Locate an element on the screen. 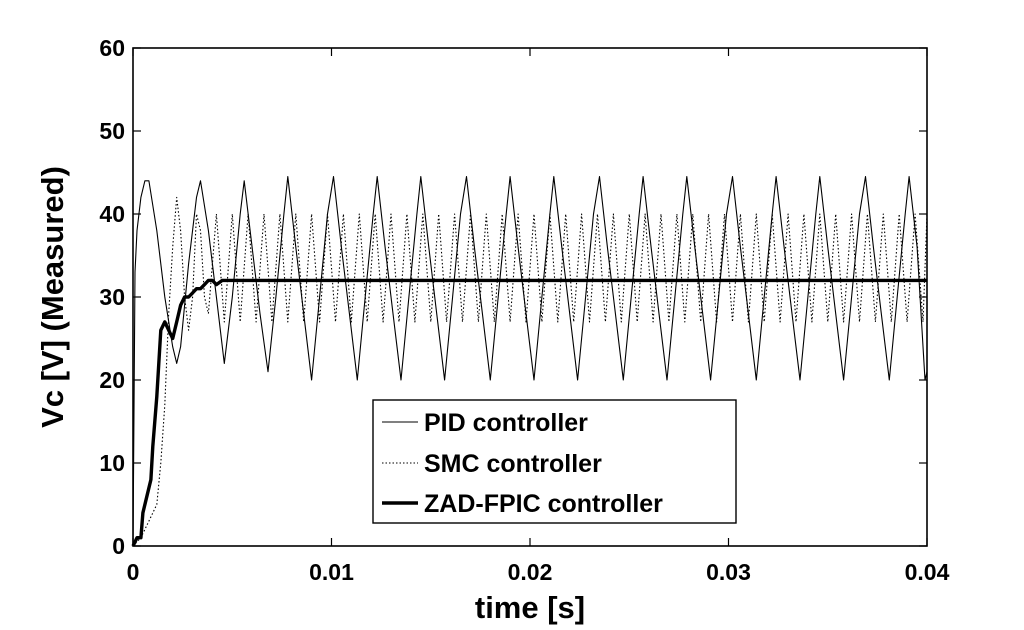  x-tick-label: 0.01 is located at coordinates (331, 572).